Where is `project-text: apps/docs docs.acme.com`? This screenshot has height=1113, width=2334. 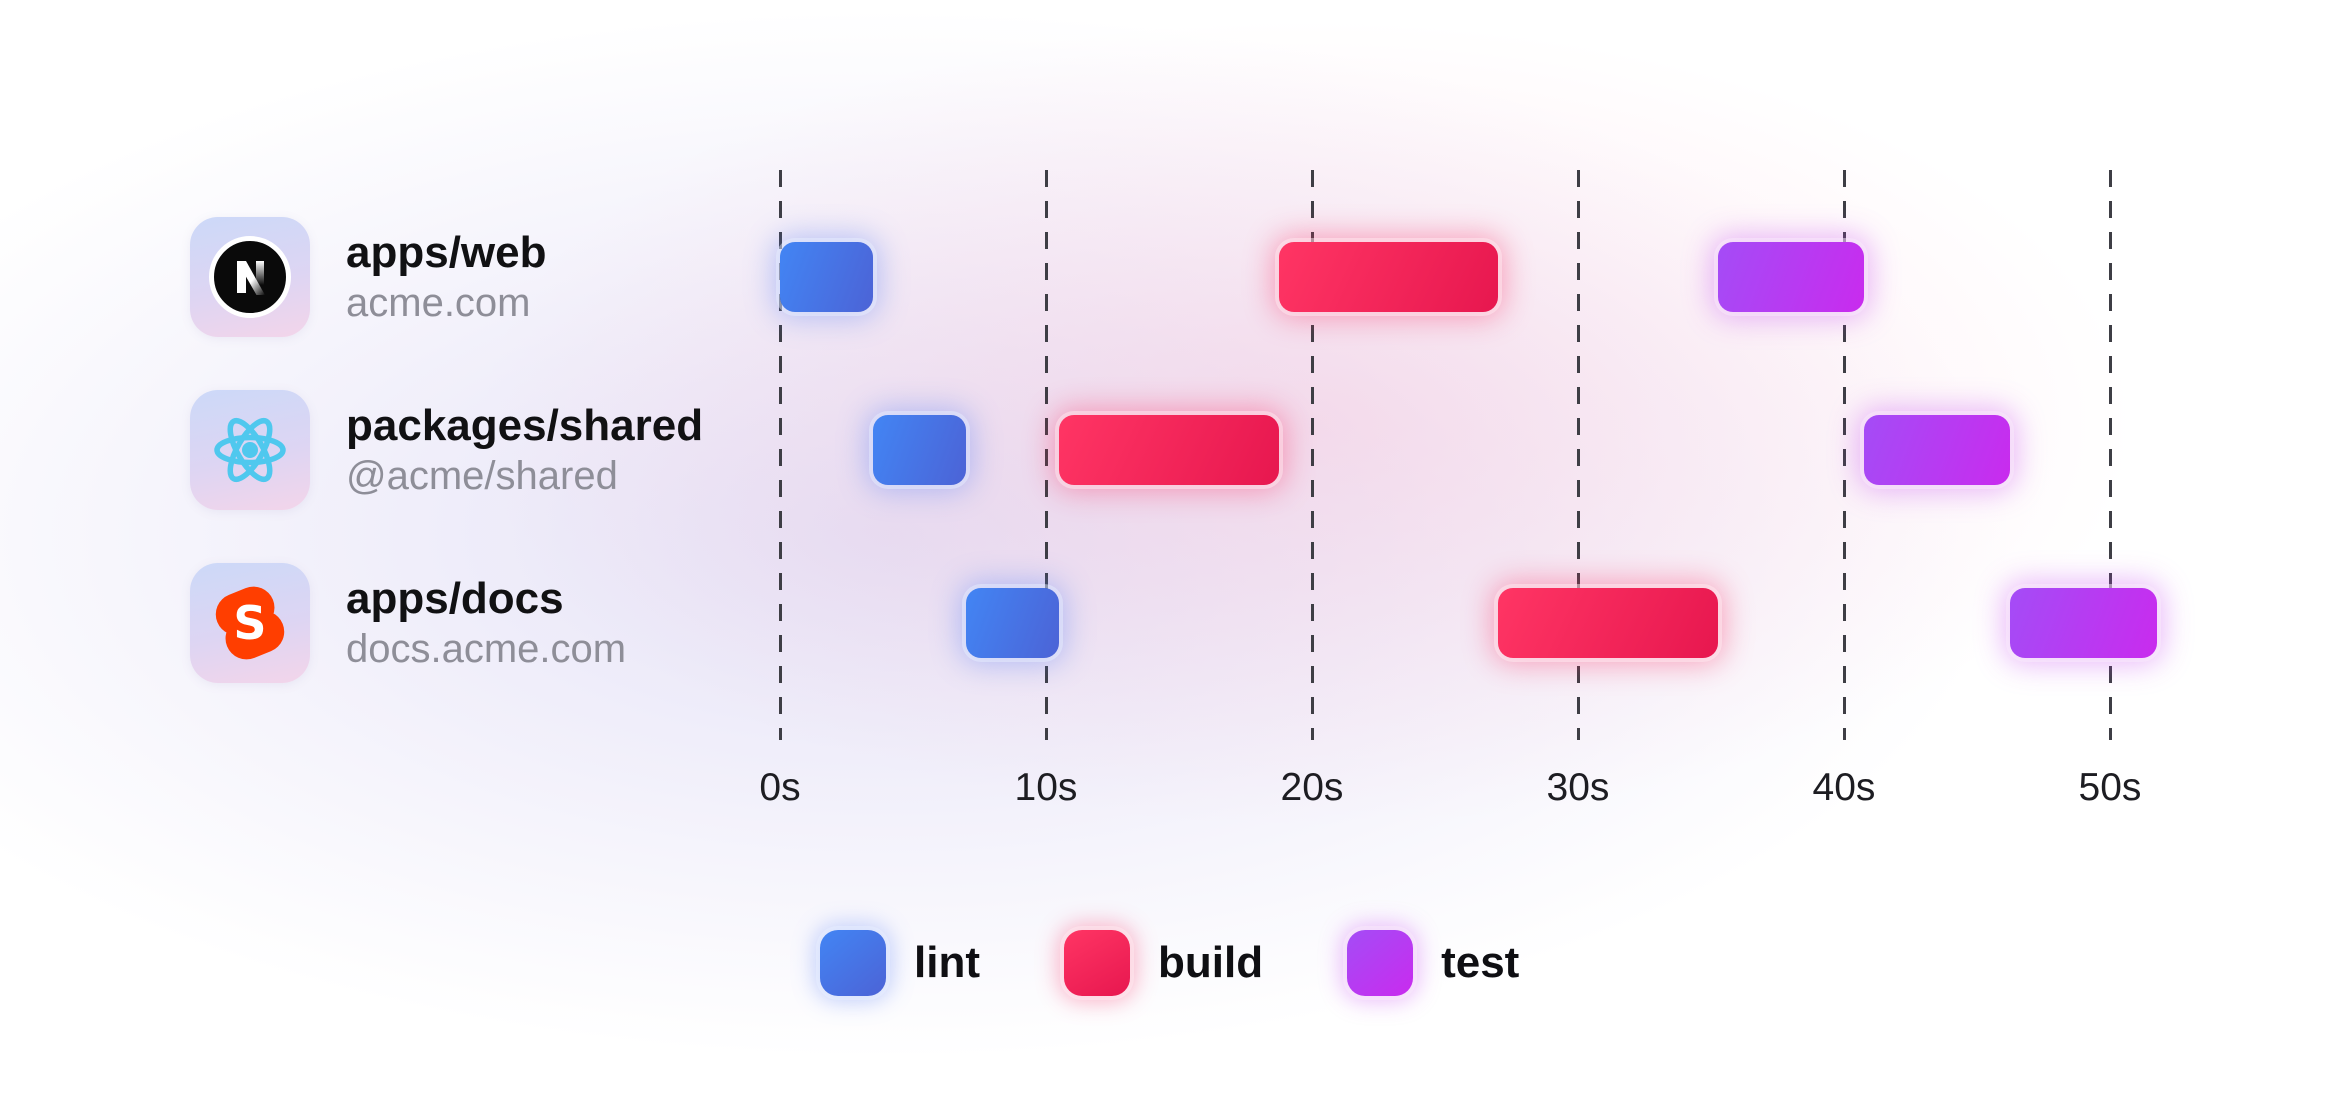 project-text: apps/docs docs.acme.com is located at coordinates (486, 622).